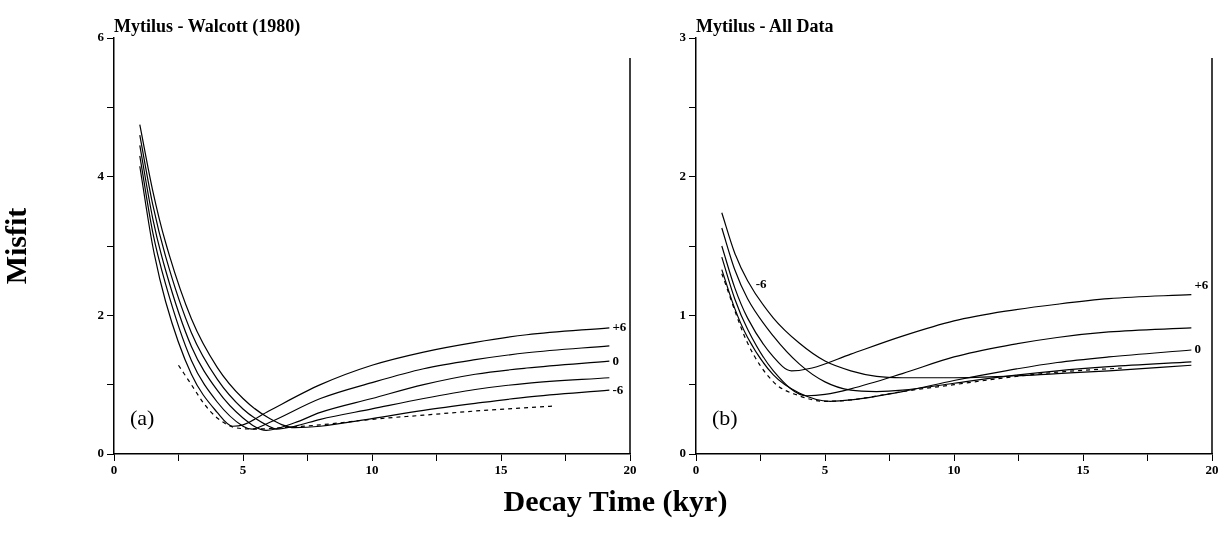 The height and width of the screenshot is (533, 1231). I want to click on y-tick-label: 4, so click(101, 176).